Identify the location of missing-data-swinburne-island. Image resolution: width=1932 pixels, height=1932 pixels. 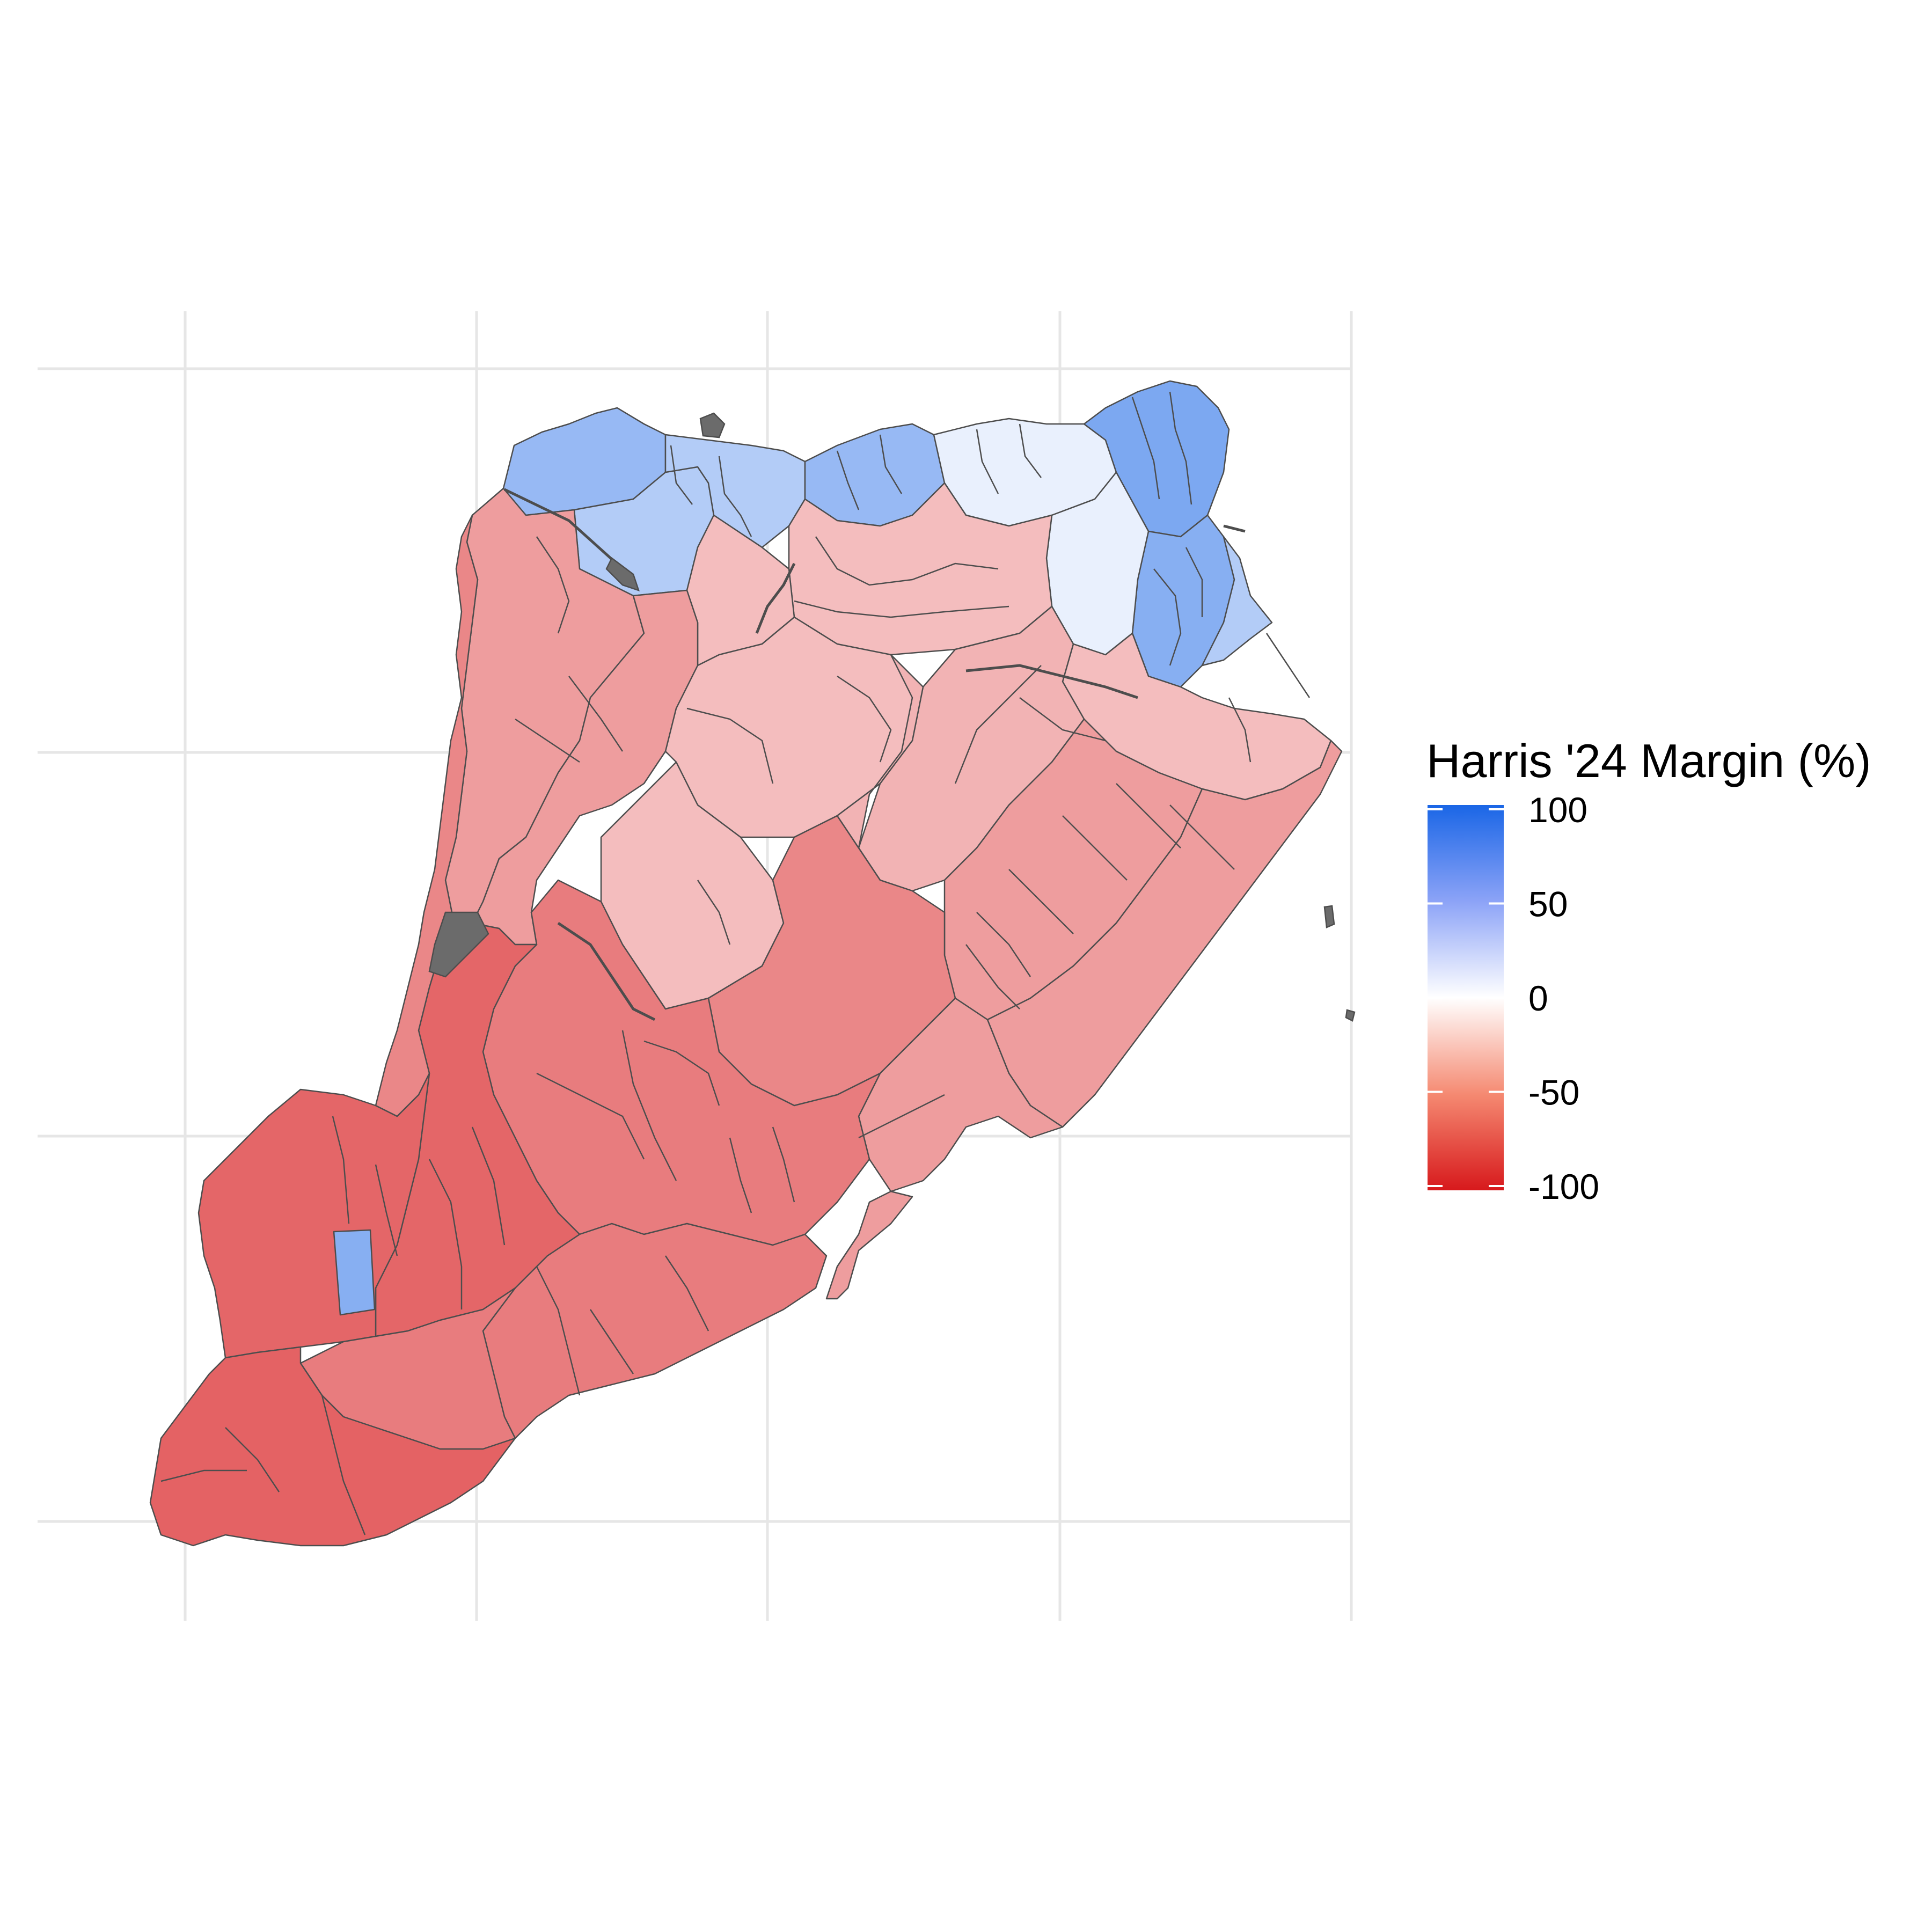
(1350, 1015).